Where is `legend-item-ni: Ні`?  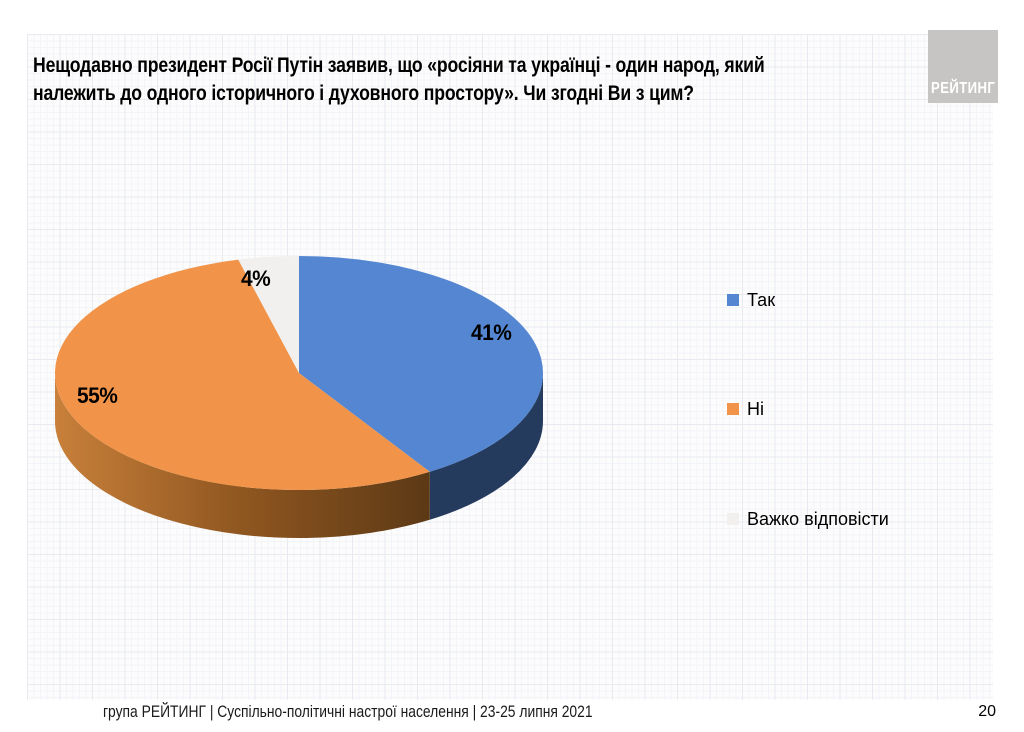 legend-item-ni: Ні is located at coordinates (745, 409).